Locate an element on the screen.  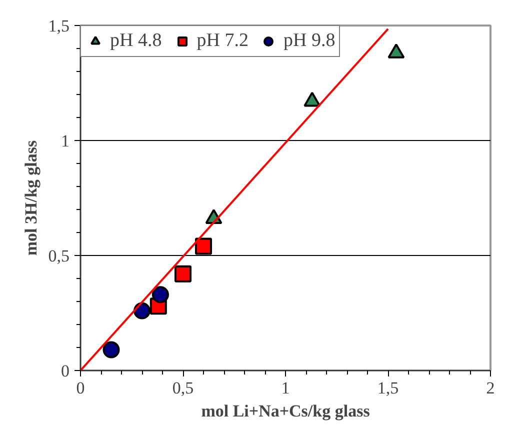
y-tick-label: 1,5 is located at coordinates (59, 26).